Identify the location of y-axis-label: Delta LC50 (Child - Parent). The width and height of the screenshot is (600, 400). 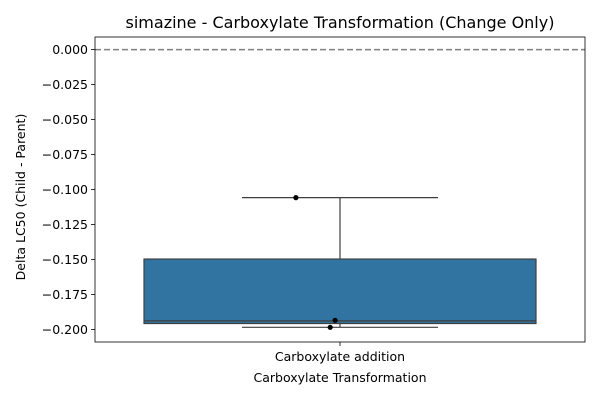
(20, 197).